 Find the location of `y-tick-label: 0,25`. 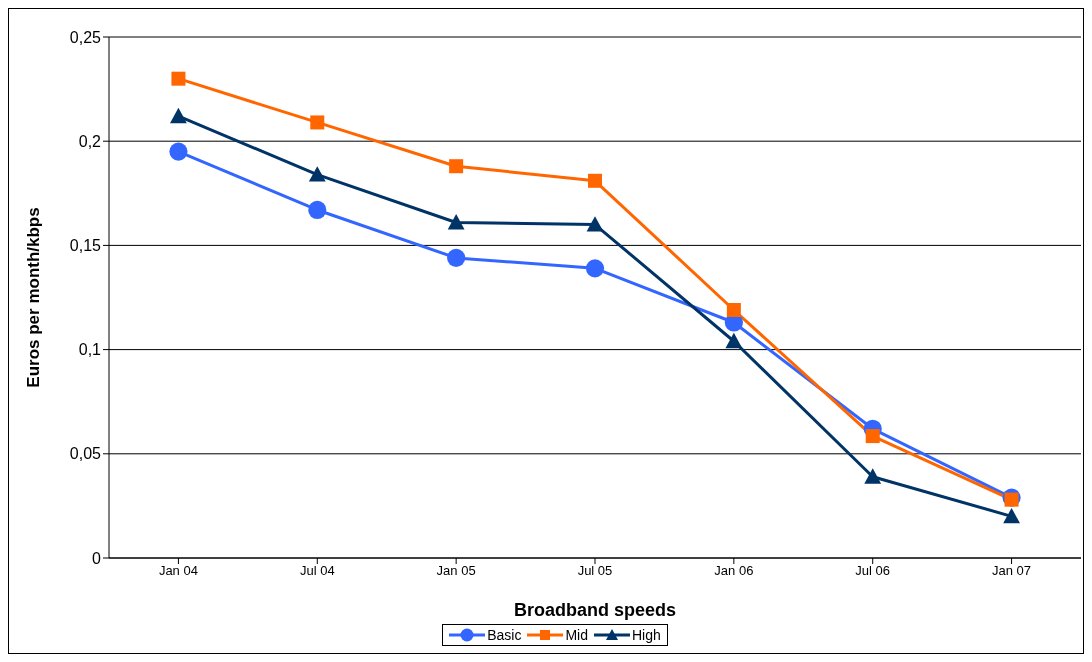

y-tick-label: 0,25 is located at coordinates (85, 37).